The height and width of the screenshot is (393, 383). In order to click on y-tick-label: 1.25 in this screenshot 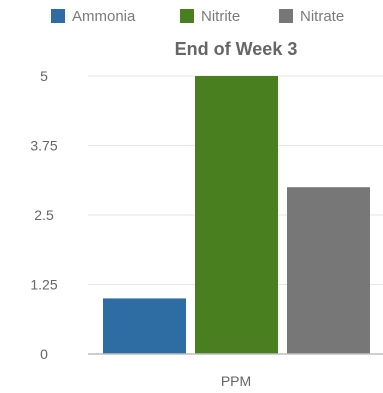, I will do `click(43, 285)`.